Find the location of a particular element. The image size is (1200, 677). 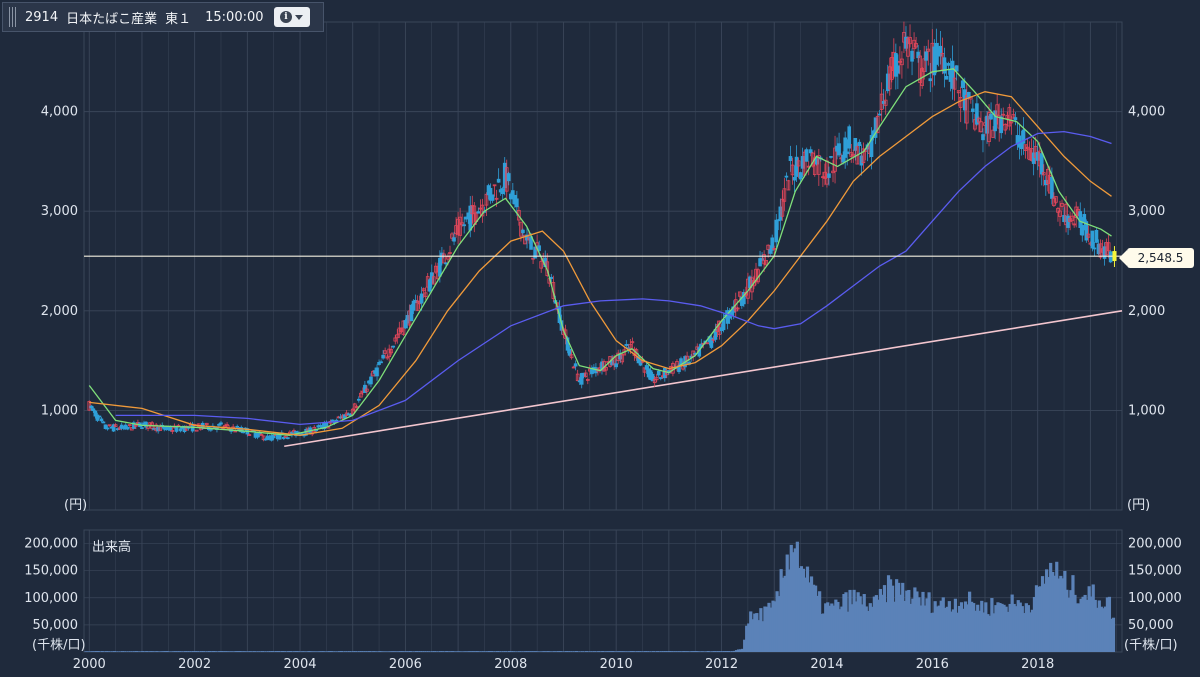

timestamp: 15:00:00 is located at coordinates (234, 17).